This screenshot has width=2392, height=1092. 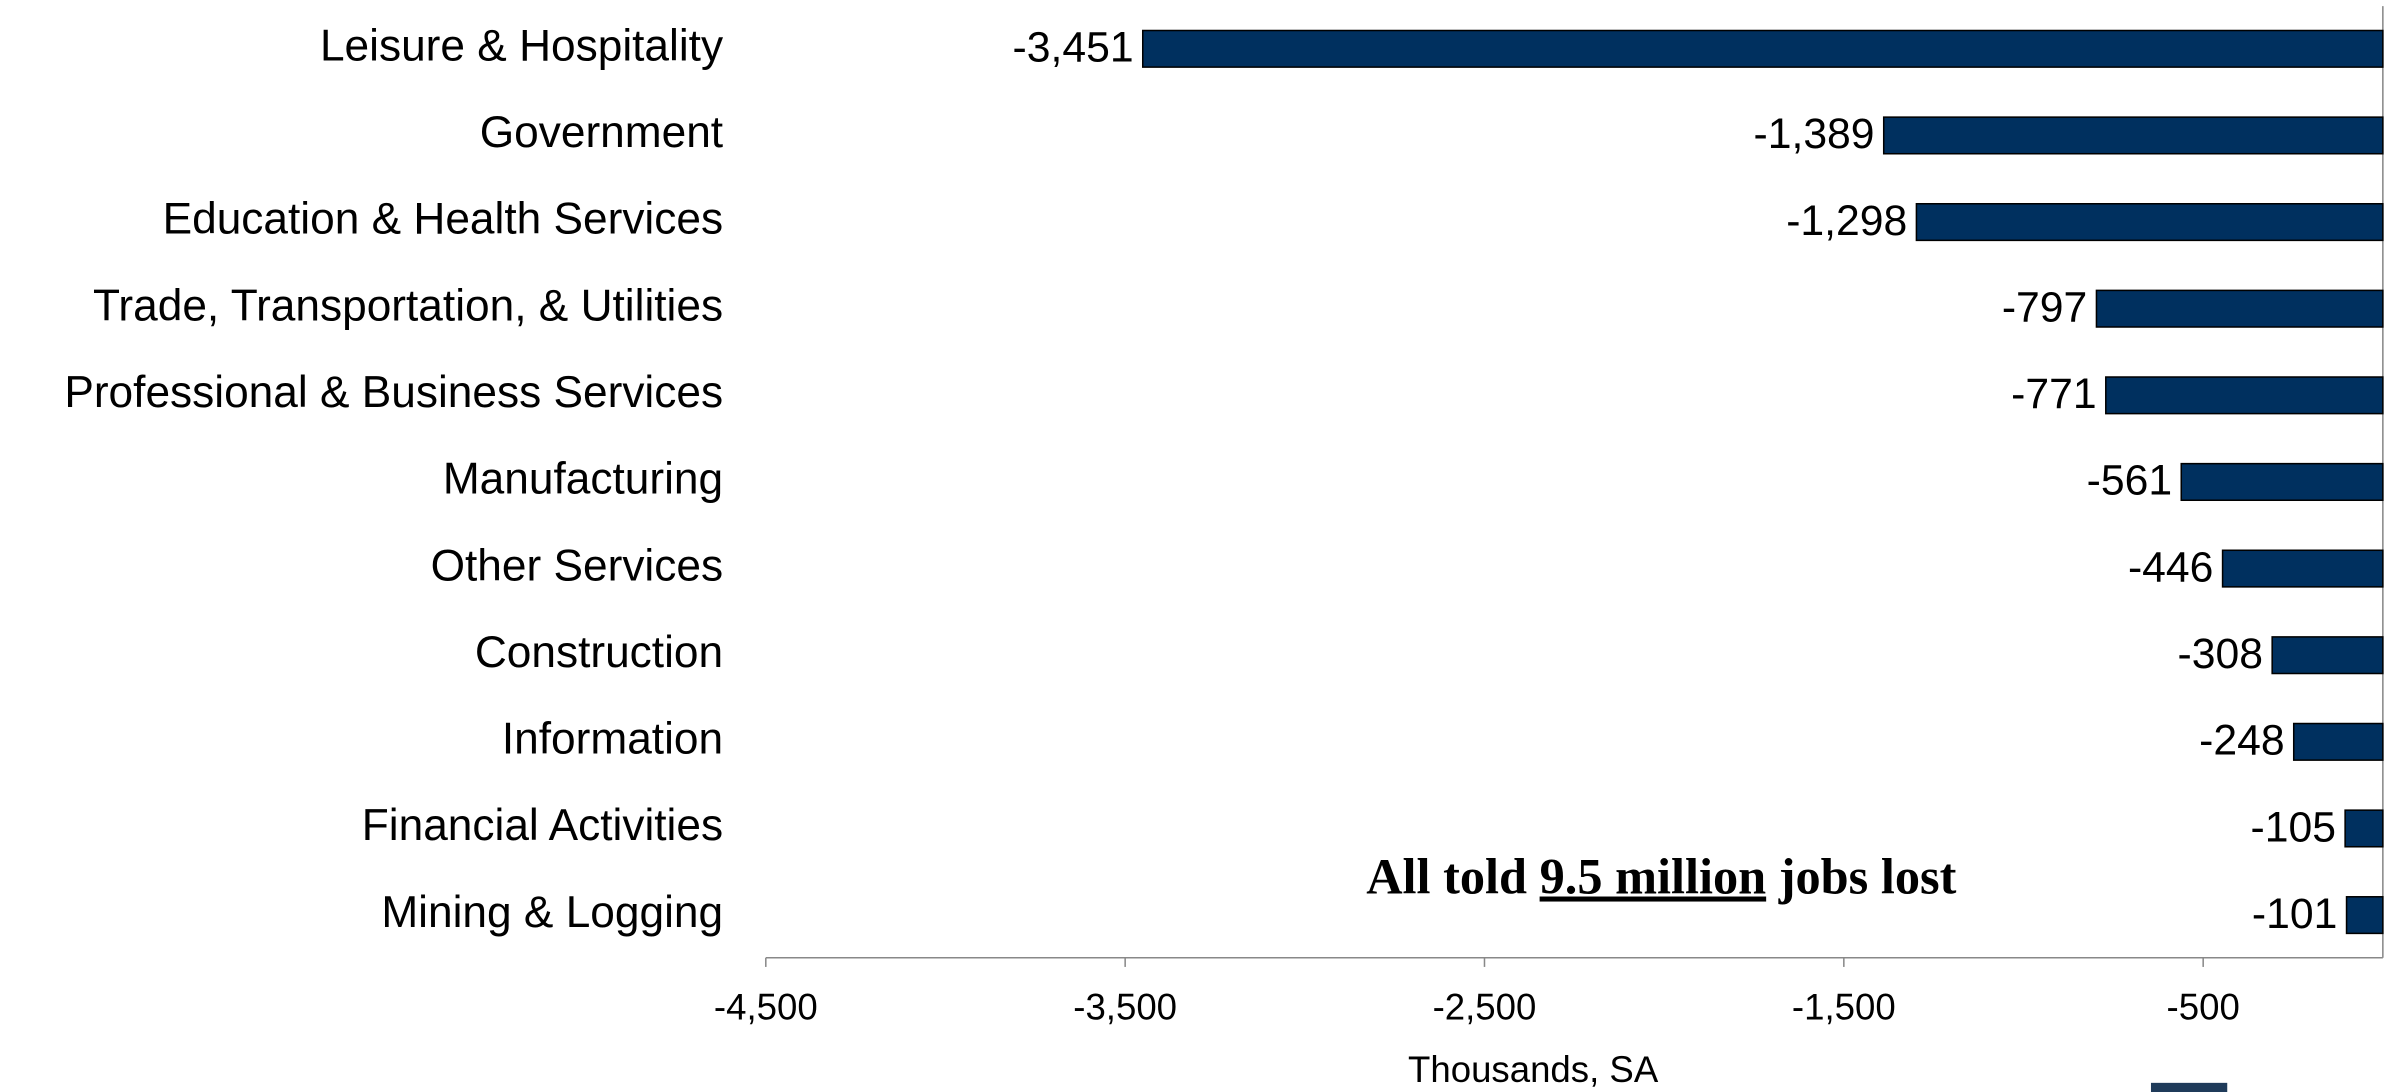 I want to click on y-tick-label: Government, so click(x=601, y=132).